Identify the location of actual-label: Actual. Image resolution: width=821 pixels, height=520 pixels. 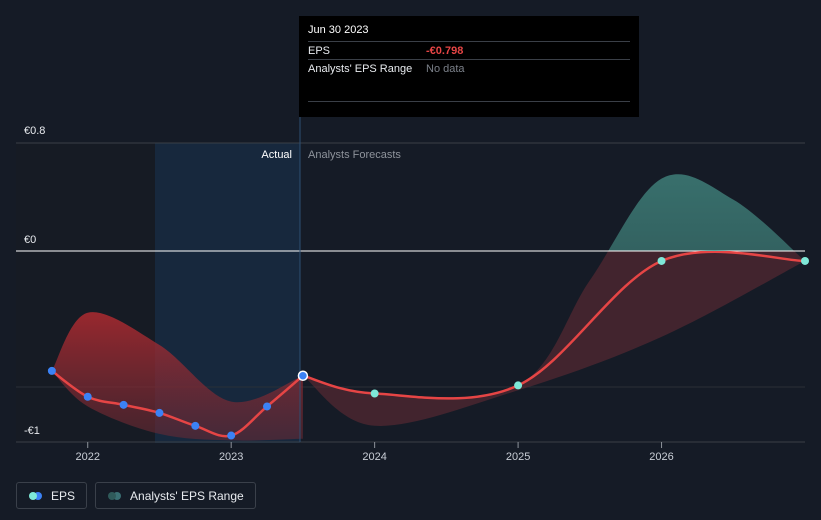
(276, 155).